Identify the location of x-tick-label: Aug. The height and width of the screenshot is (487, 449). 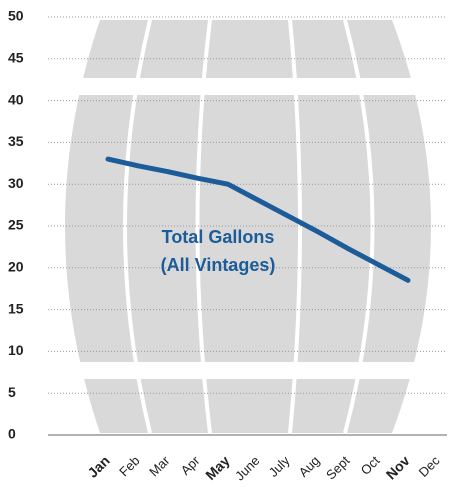
(309, 466).